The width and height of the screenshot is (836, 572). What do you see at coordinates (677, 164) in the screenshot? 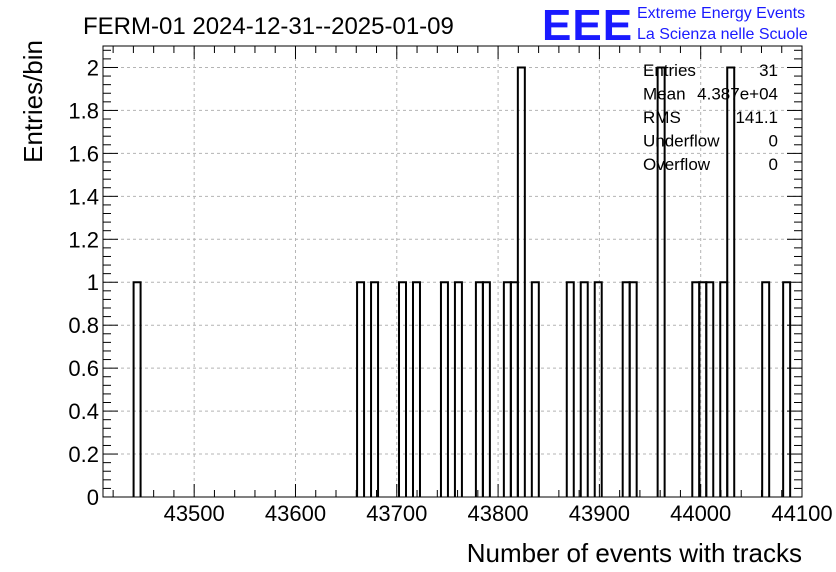
I see `stats-label: Overflow` at bounding box center [677, 164].